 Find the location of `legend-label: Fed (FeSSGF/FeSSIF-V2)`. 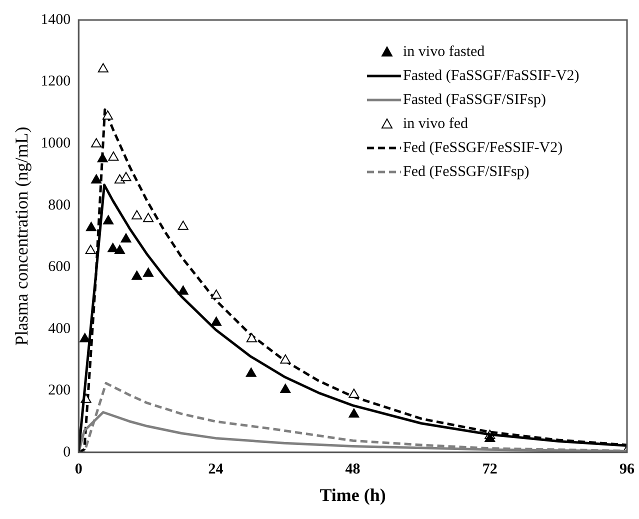

legend-label: Fed (FeSSGF/FeSSIF-V2) is located at coordinates (483, 148).